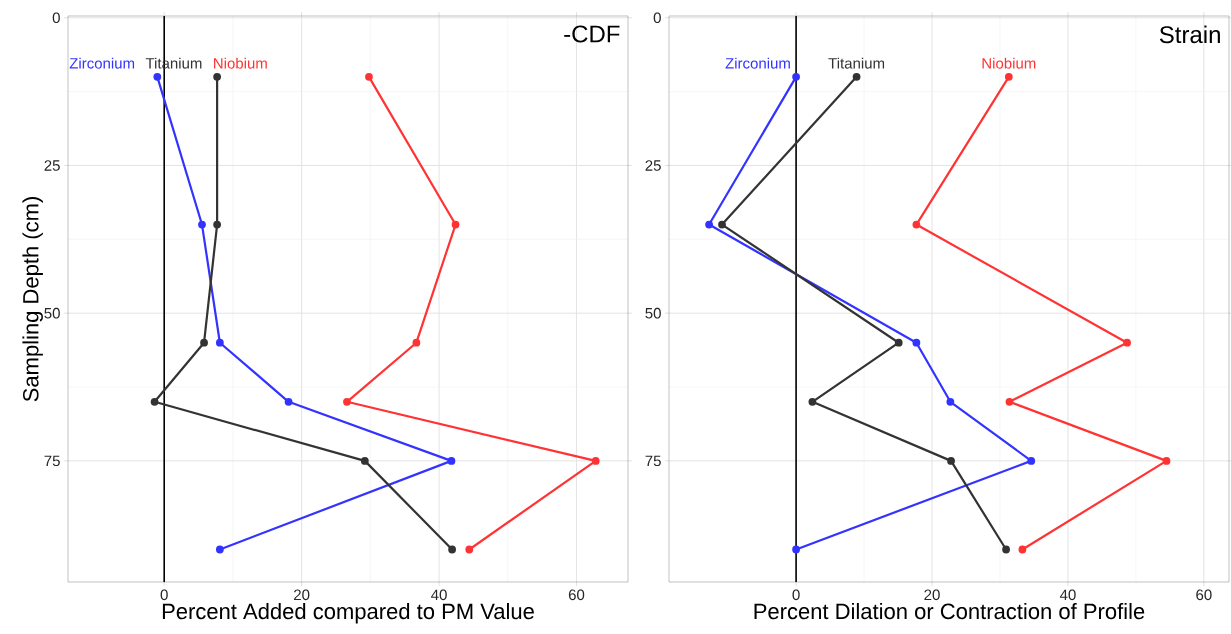 The image size is (1231, 634). I want to click on annotation: -CDF, so click(592, 34).